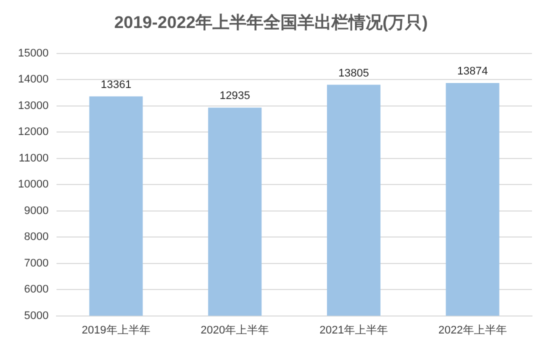 This screenshot has width=547, height=350. Describe the element at coordinates (36, 210) in the screenshot. I see `y-tick-label: 9000` at that location.